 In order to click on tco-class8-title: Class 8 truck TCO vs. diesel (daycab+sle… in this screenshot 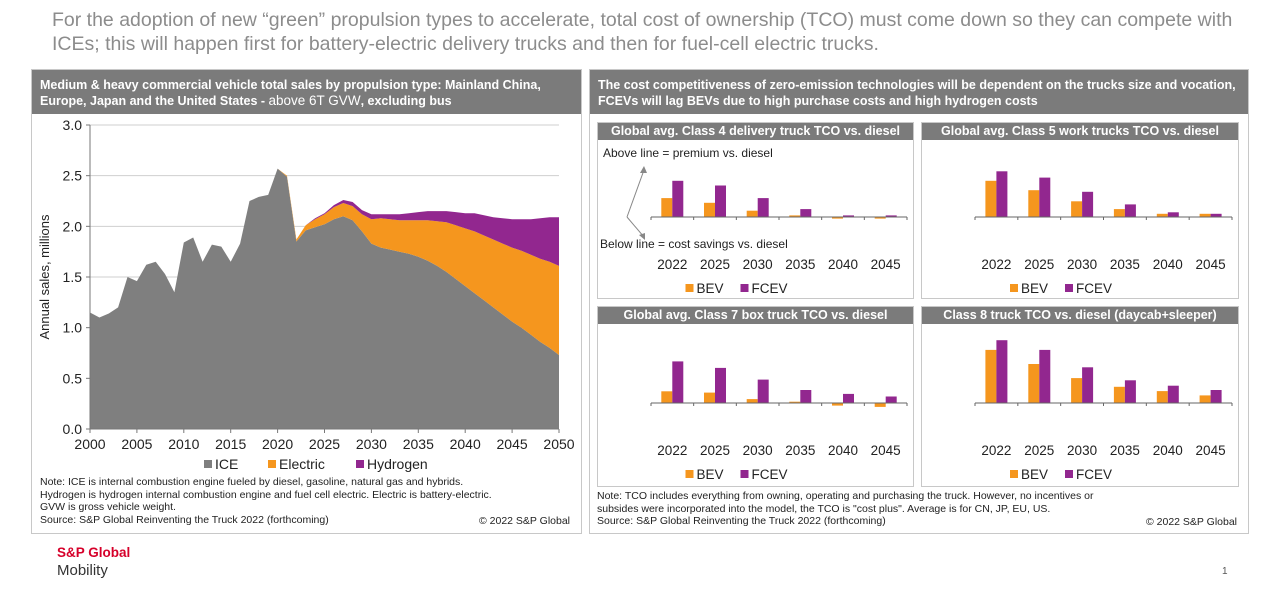, I will do `click(1080, 315)`.